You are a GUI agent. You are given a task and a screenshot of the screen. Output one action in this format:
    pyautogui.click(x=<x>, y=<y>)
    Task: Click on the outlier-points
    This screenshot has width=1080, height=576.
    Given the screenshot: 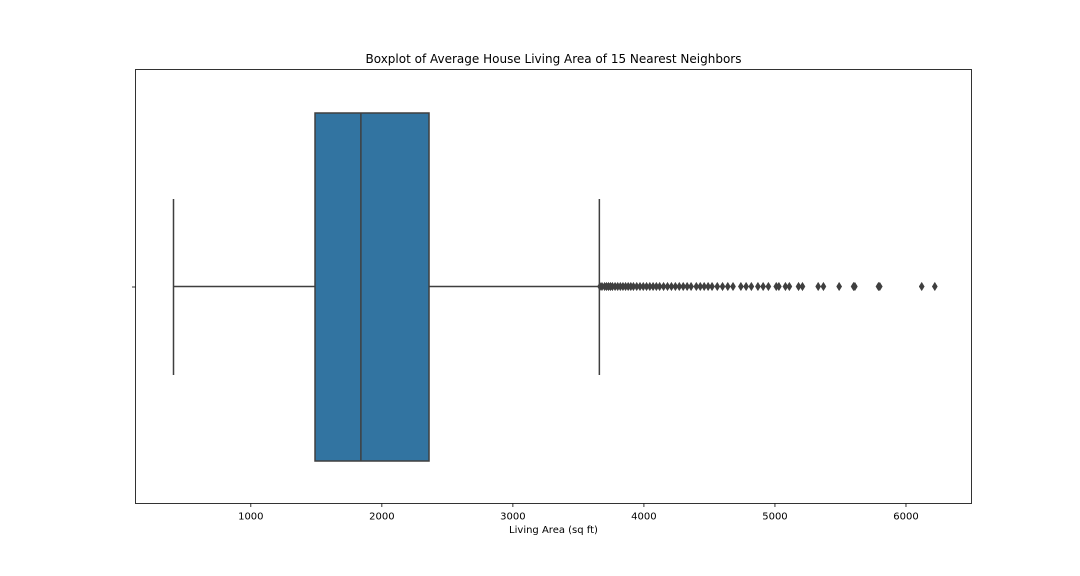 What is the action you would take?
    pyautogui.click(x=767, y=286)
    